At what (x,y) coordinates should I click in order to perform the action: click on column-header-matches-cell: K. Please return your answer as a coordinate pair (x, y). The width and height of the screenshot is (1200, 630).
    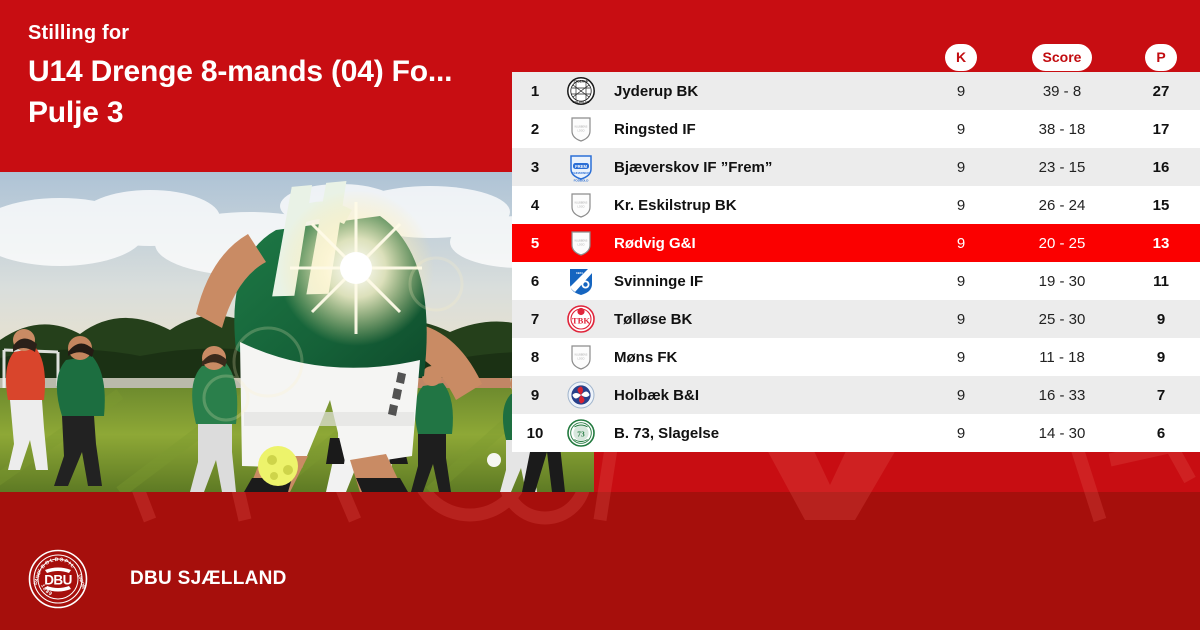
    Looking at the image, I should click on (961, 57).